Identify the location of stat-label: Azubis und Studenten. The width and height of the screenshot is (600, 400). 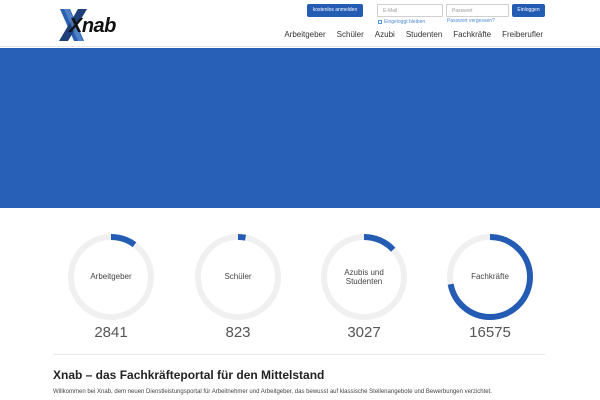
(364, 276).